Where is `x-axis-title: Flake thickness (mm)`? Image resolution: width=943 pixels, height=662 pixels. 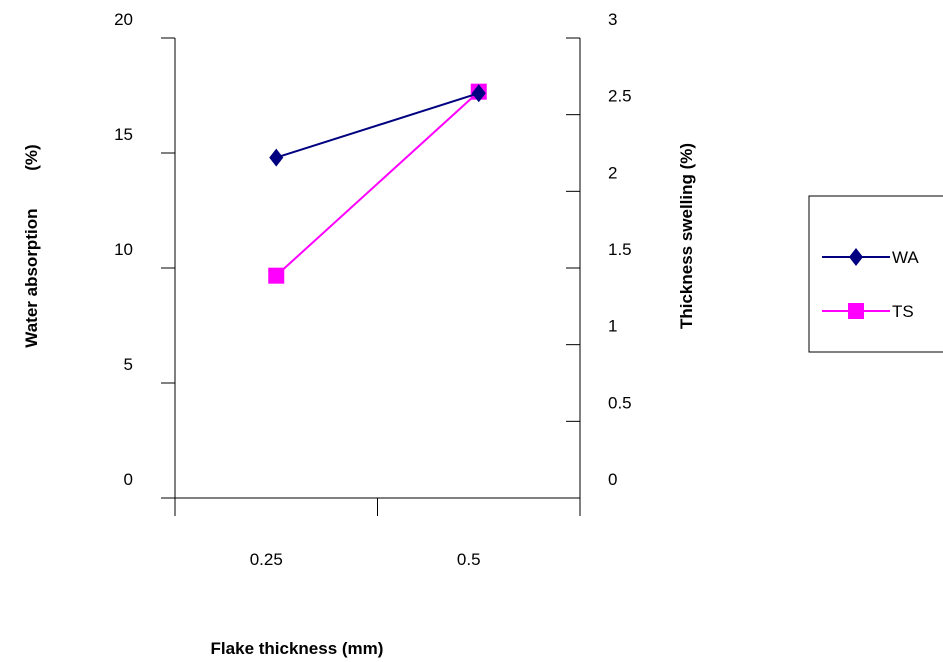 x-axis-title: Flake thickness (mm) is located at coordinates (297, 648).